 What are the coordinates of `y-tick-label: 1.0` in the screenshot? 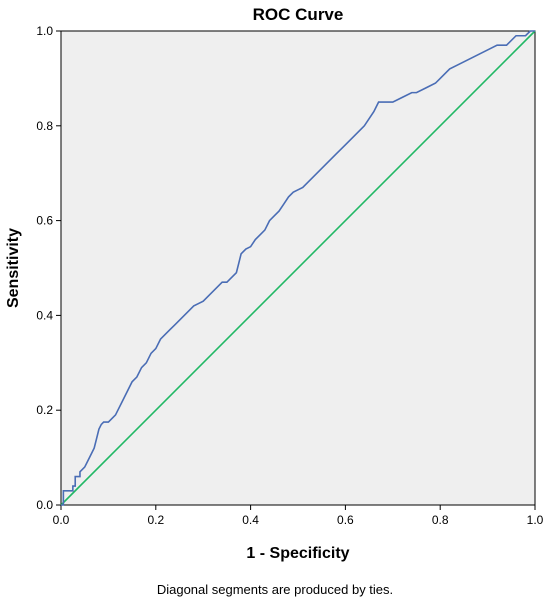 It's located at (44, 31).